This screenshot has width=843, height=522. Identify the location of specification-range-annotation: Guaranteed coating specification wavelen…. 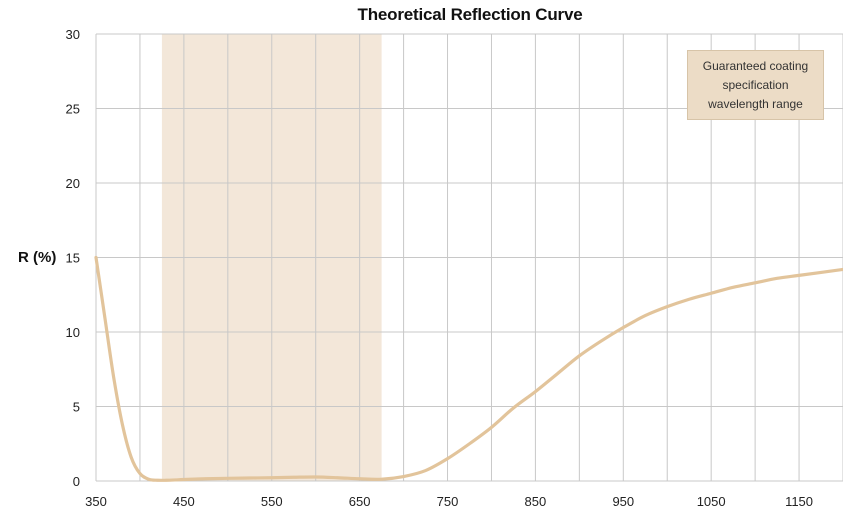
(755, 85).